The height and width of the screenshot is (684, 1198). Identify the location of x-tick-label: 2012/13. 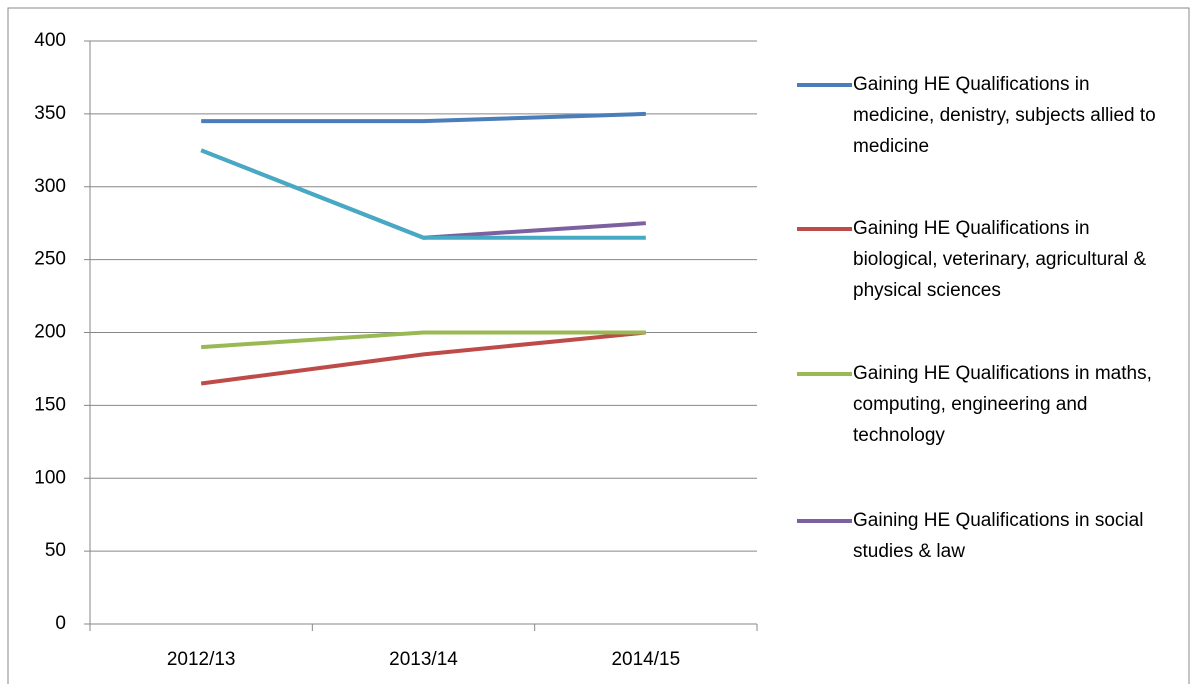
(201, 659).